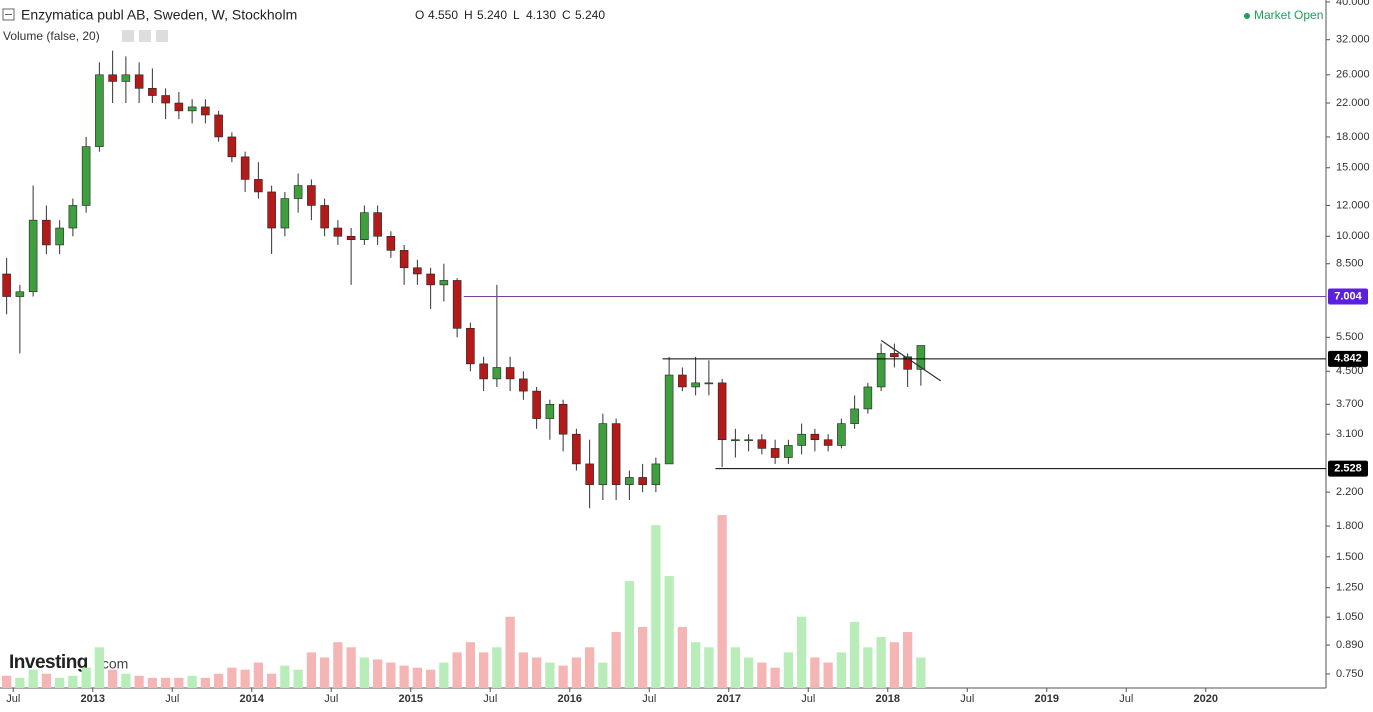 This screenshot has width=1373, height=712. I want to click on remove-icon, so click(162, 36).